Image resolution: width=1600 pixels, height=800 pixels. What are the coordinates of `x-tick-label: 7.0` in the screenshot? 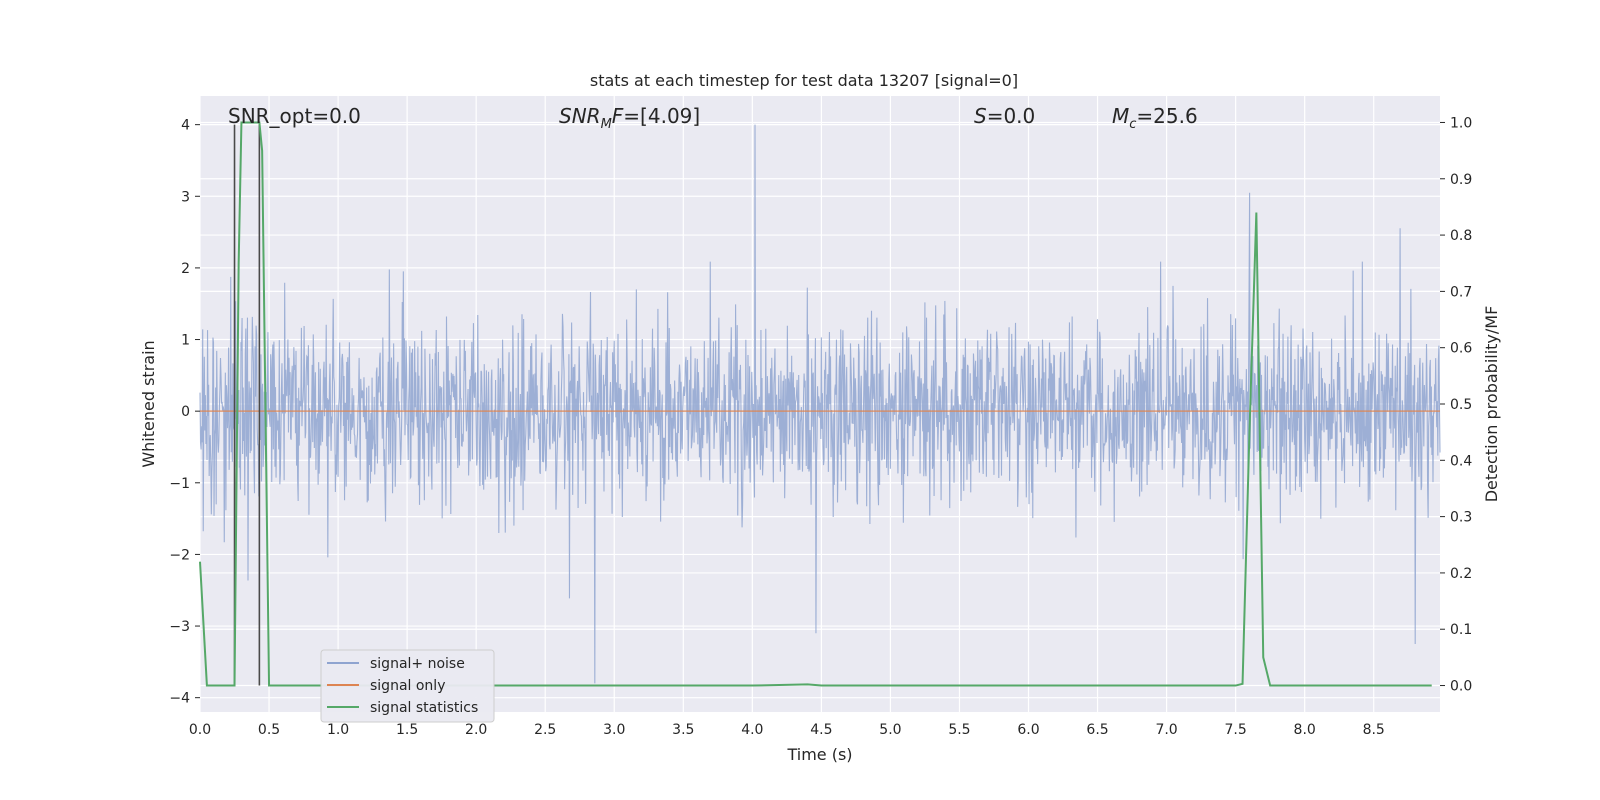 It's located at (1166, 730).